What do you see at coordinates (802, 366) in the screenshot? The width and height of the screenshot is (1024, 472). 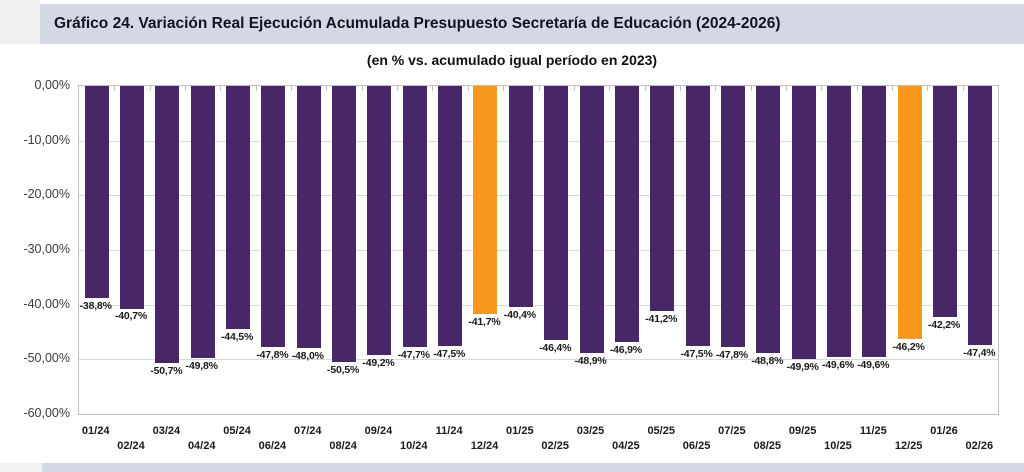 I see `bar-value-label: -49,9%` at bounding box center [802, 366].